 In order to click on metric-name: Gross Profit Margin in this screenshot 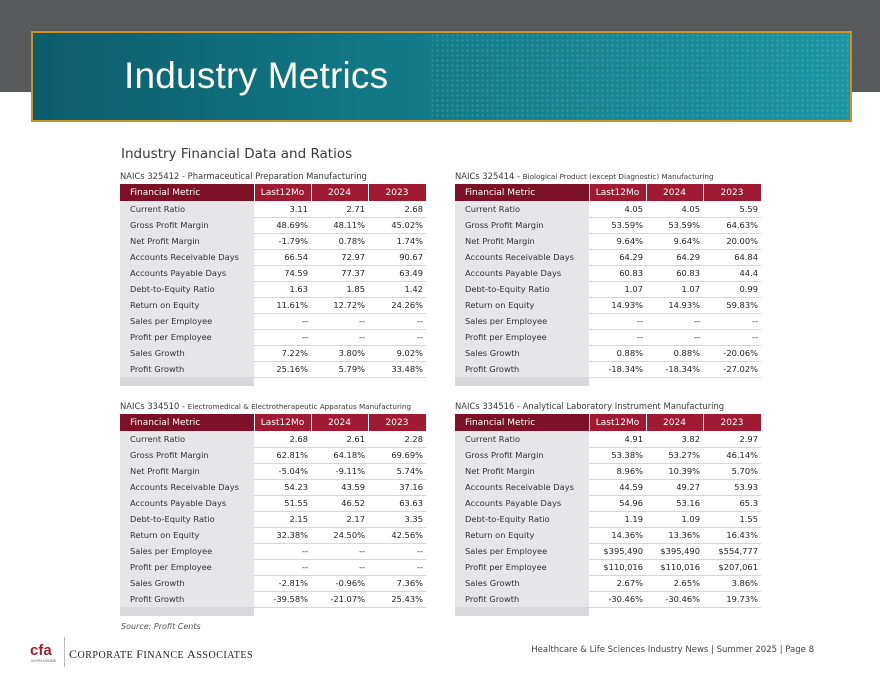, I will do `click(522, 455)`.